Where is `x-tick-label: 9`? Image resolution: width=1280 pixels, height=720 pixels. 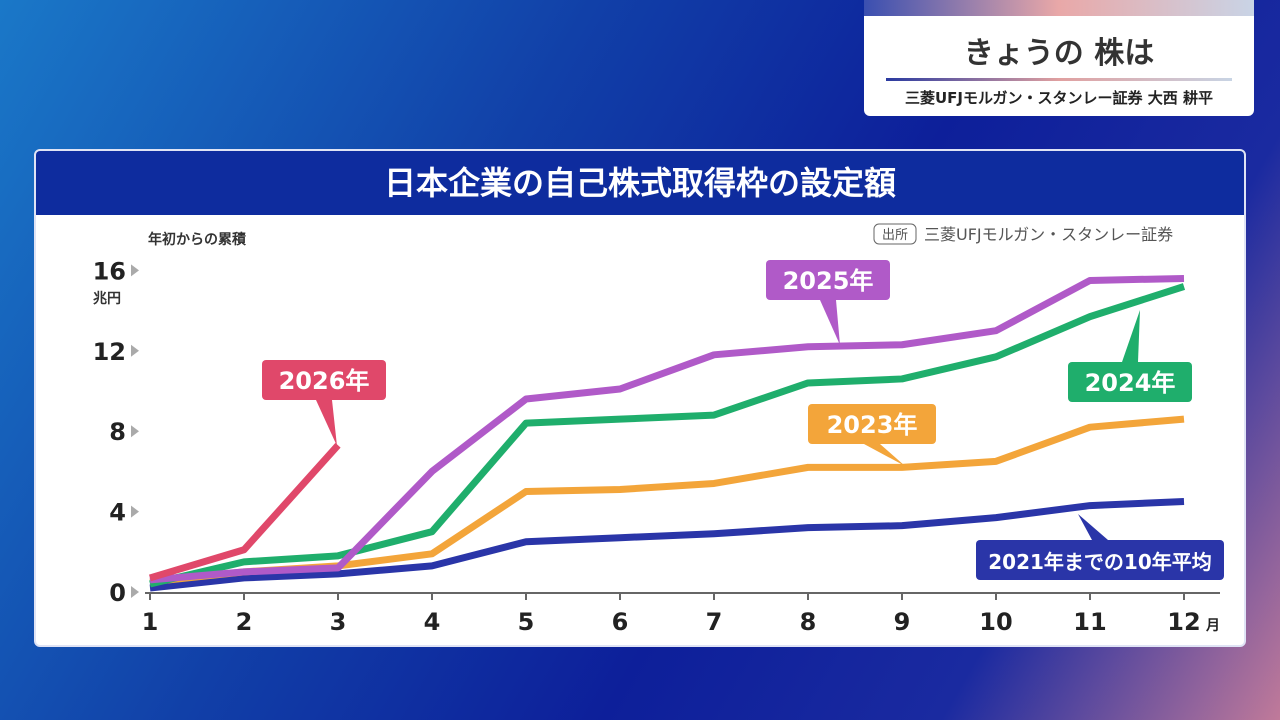 x-tick-label: 9 is located at coordinates (902, 622).